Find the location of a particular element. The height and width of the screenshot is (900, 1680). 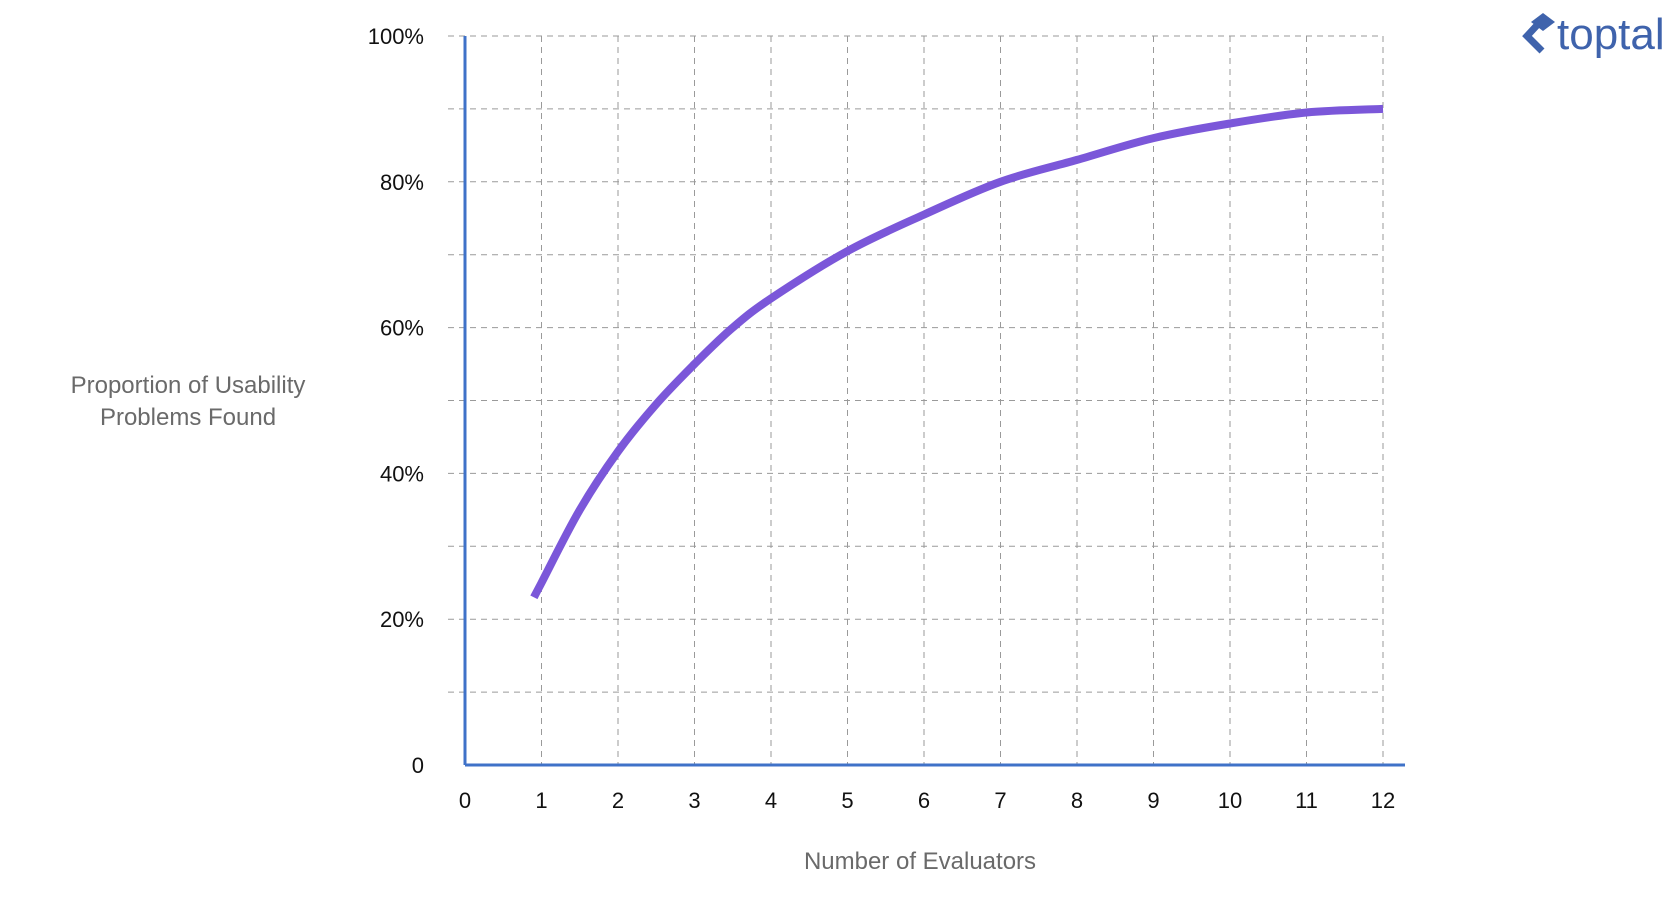

x-axis-title: Number of Evaluators is located at coordinates (920, 861).